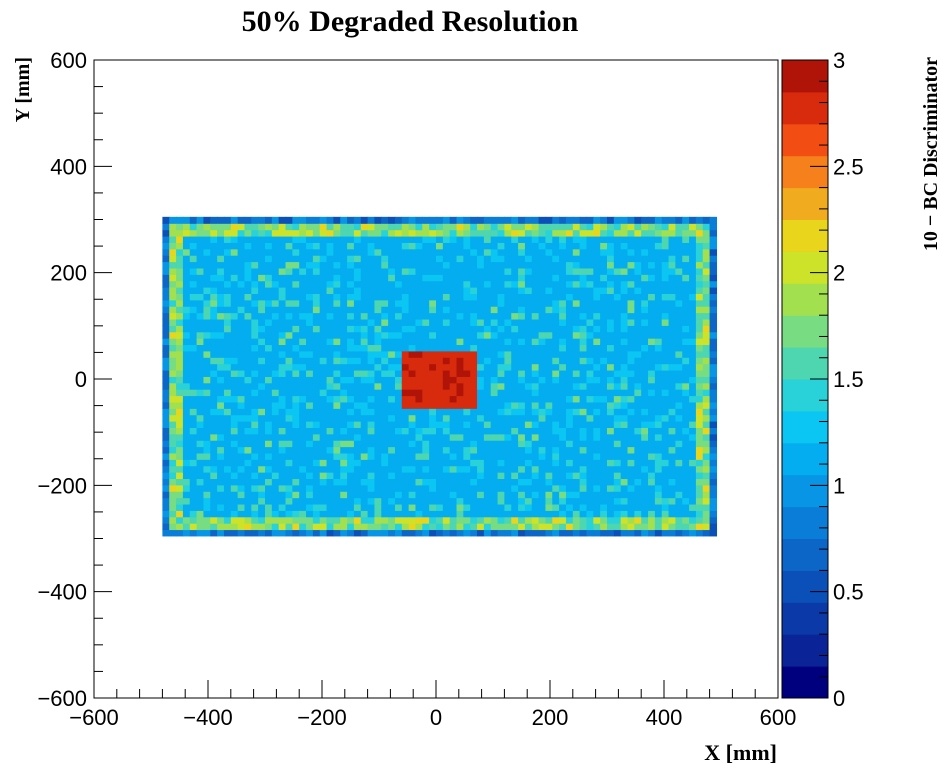 The width and height of the screenshot is (950, 773). What do you see at coordinates (740, 752) in the screenshot?
I see `x-axis-label: X [mm]` at bounding box center [740, 752].